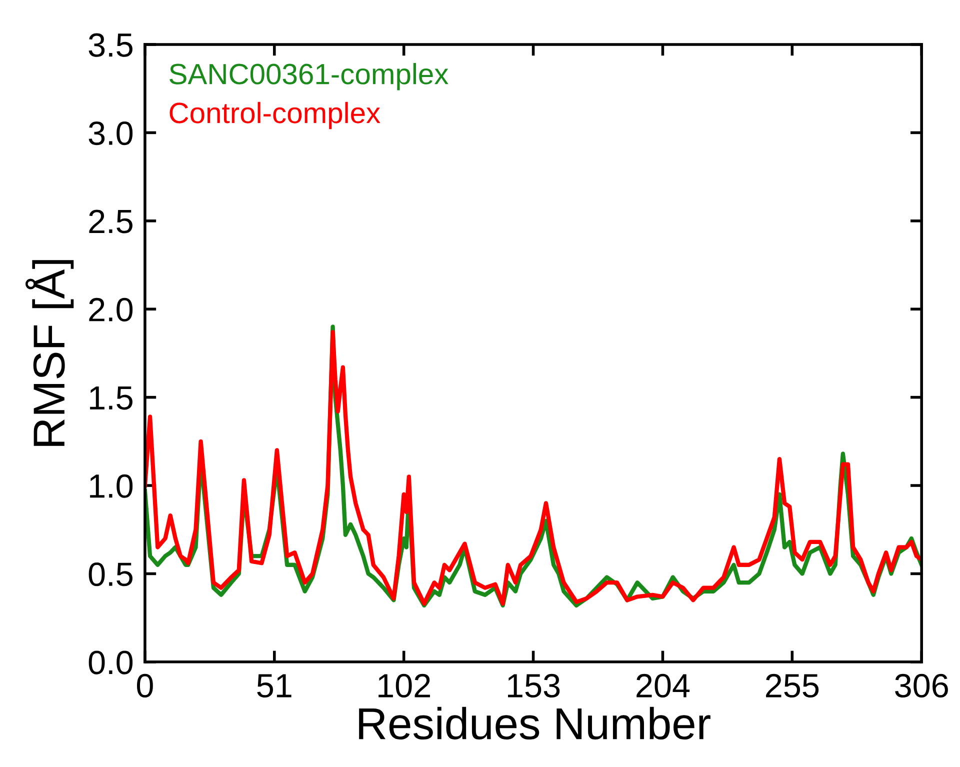 Image resolution: width=960 pixels, height=767 pixels. Describe the element at coordinates (309, 76) in the screenshot. I see `text: SANC00361-complex` at that location.